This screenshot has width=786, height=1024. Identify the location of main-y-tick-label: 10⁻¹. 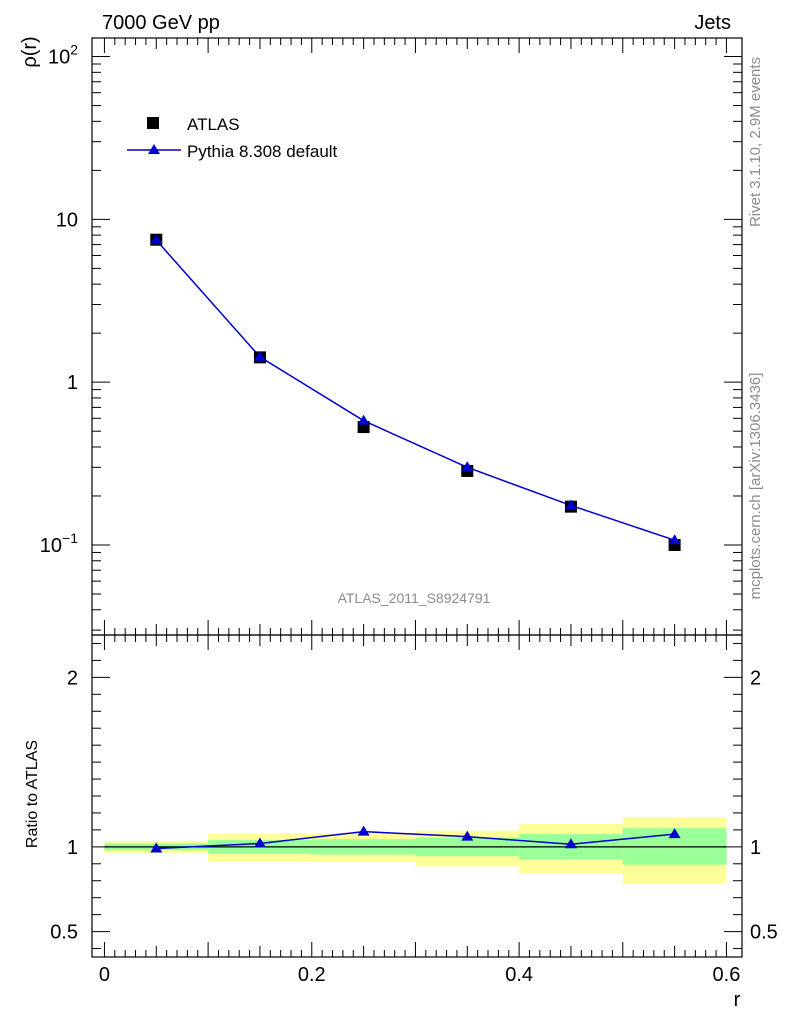
(59, 543).